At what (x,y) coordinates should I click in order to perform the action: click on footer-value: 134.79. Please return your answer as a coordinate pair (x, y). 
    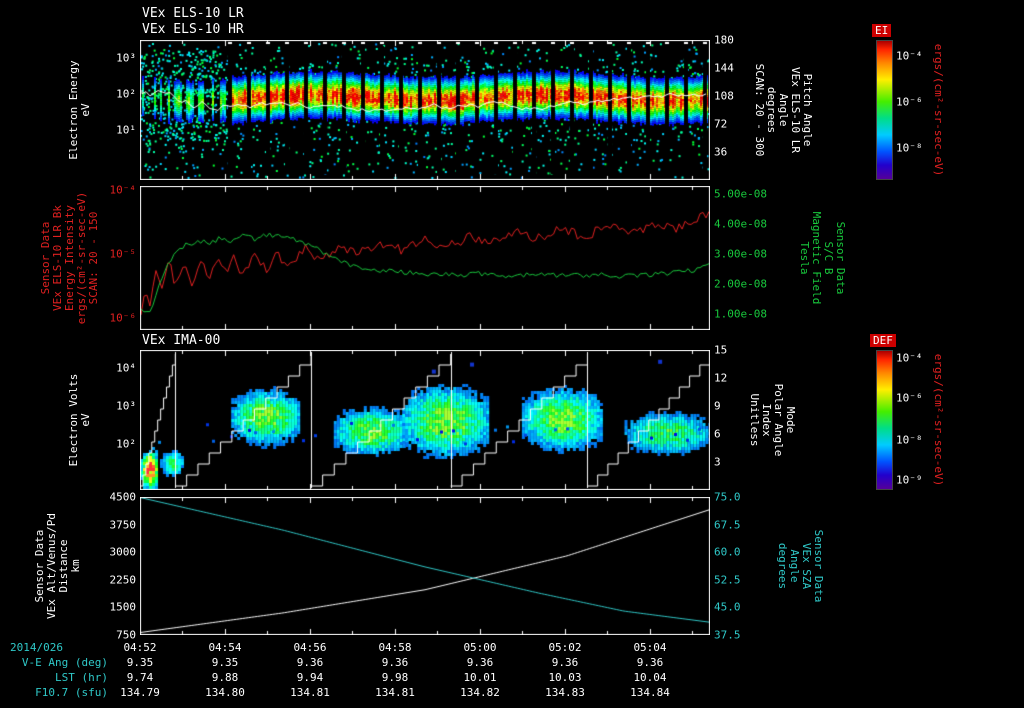
    Looking at the image, I should click on (140, 692).